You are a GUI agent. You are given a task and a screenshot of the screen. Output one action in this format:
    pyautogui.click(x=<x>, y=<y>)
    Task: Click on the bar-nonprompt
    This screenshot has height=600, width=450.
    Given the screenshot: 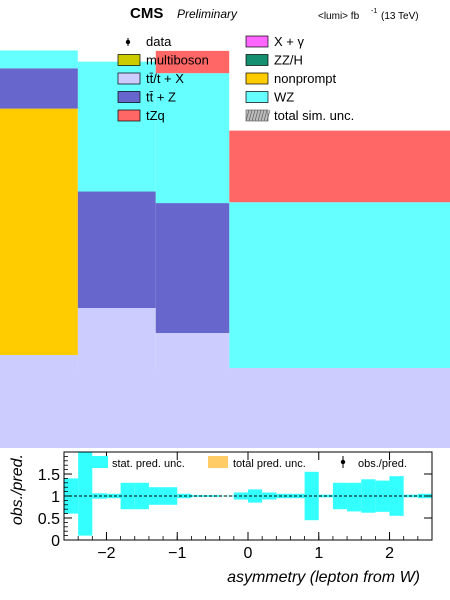 What is the action you would take?
    pyautogui.click(x=39, y=231)
    